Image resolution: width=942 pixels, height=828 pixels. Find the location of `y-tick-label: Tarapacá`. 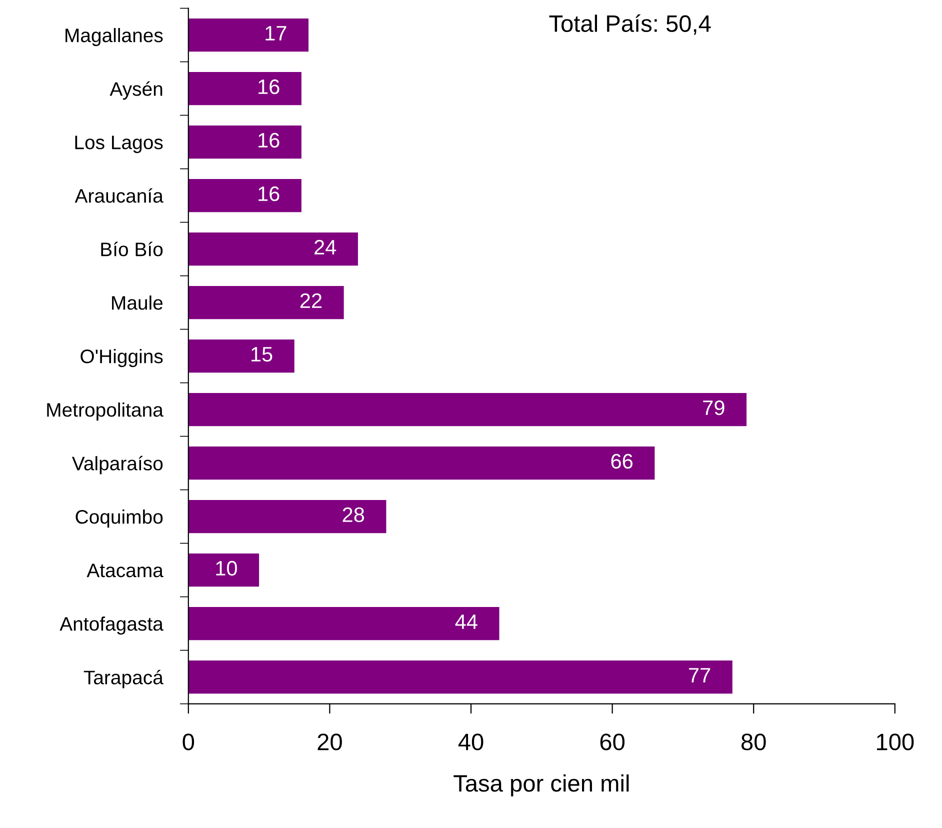

y-tick-label: Tarapacá is located at coordinates (124, 679).